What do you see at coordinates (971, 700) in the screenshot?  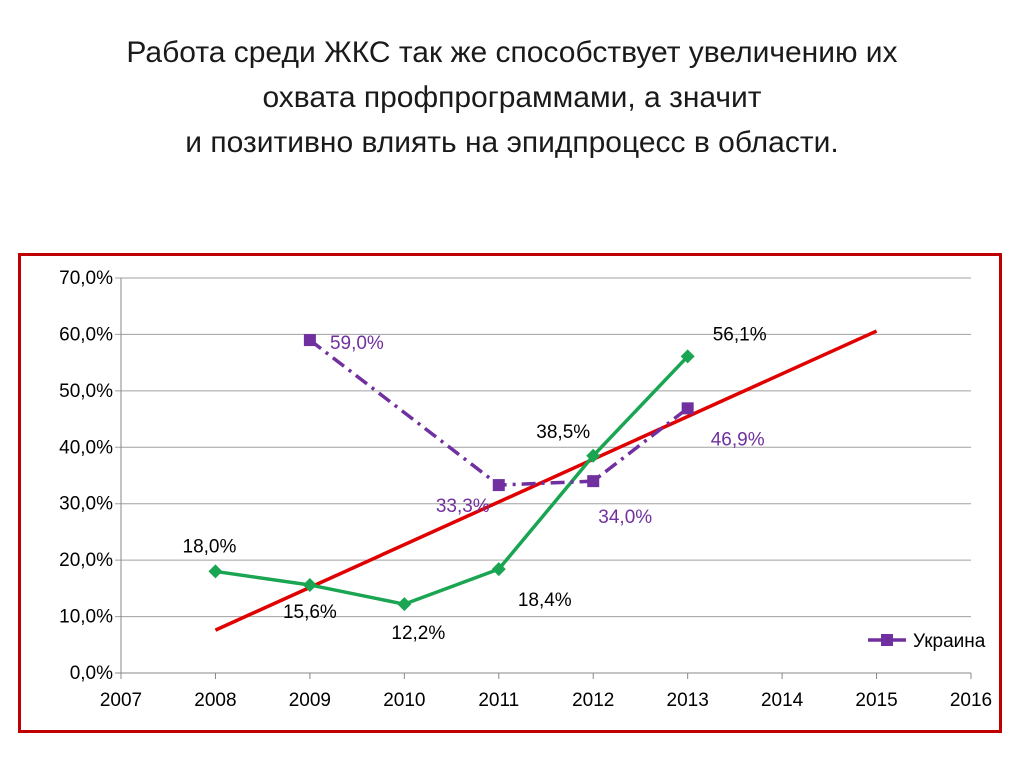 I see `x-tick-label: 2016` at bounding box center [971, 700].